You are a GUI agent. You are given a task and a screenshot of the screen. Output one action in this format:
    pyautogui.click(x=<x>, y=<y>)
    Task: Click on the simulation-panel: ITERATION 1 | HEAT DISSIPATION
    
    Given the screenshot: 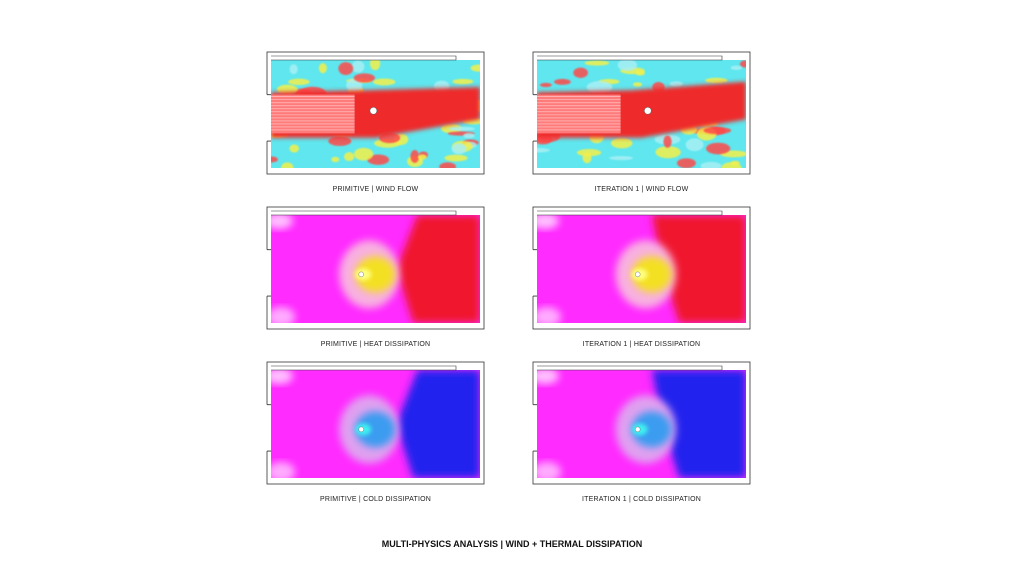 What is the action you would take?
    pyautogui.click(x=641, y=277)
    